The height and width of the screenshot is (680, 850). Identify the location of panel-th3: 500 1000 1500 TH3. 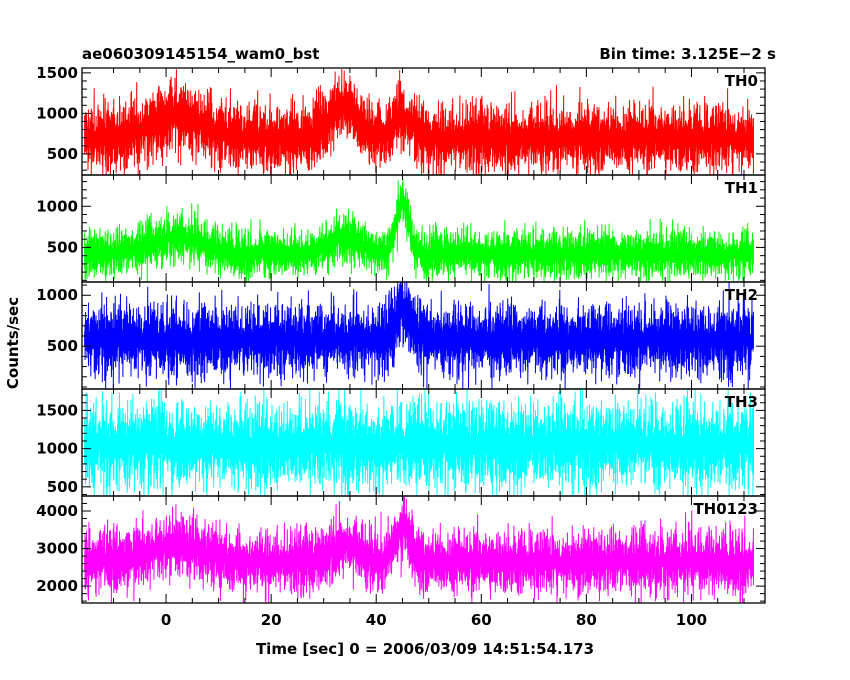
(401, 442).